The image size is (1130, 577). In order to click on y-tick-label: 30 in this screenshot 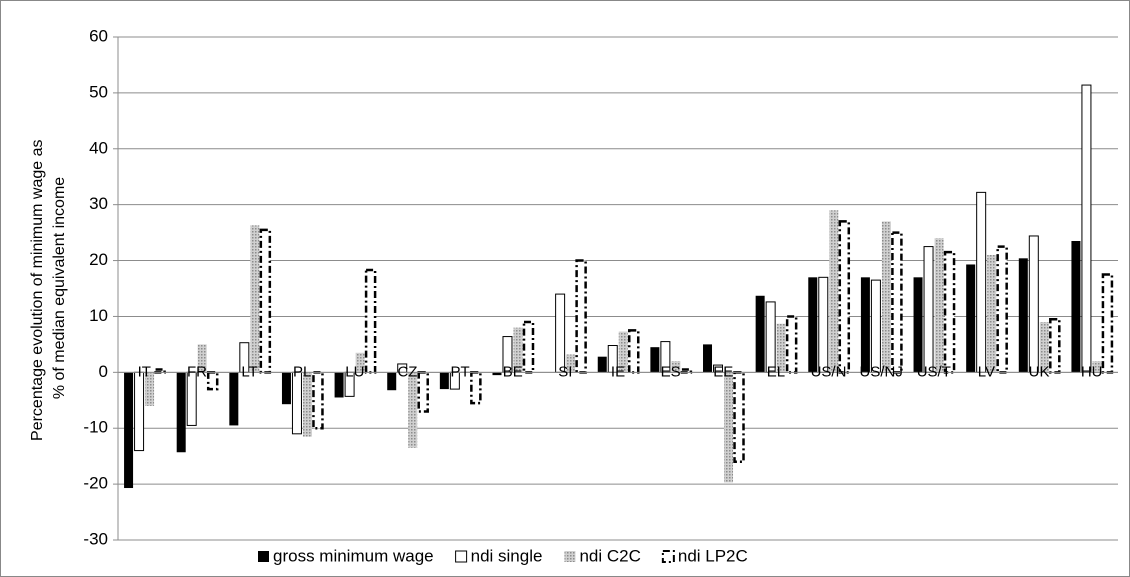, I will do `click(98, 203)`.